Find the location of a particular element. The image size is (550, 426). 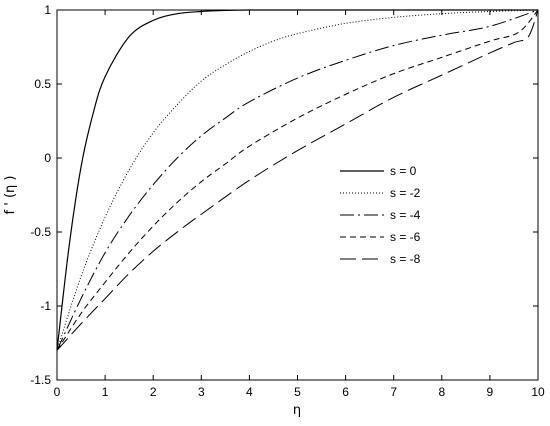

y-tick-label: 0.5 is located at coordinates (42, 84).